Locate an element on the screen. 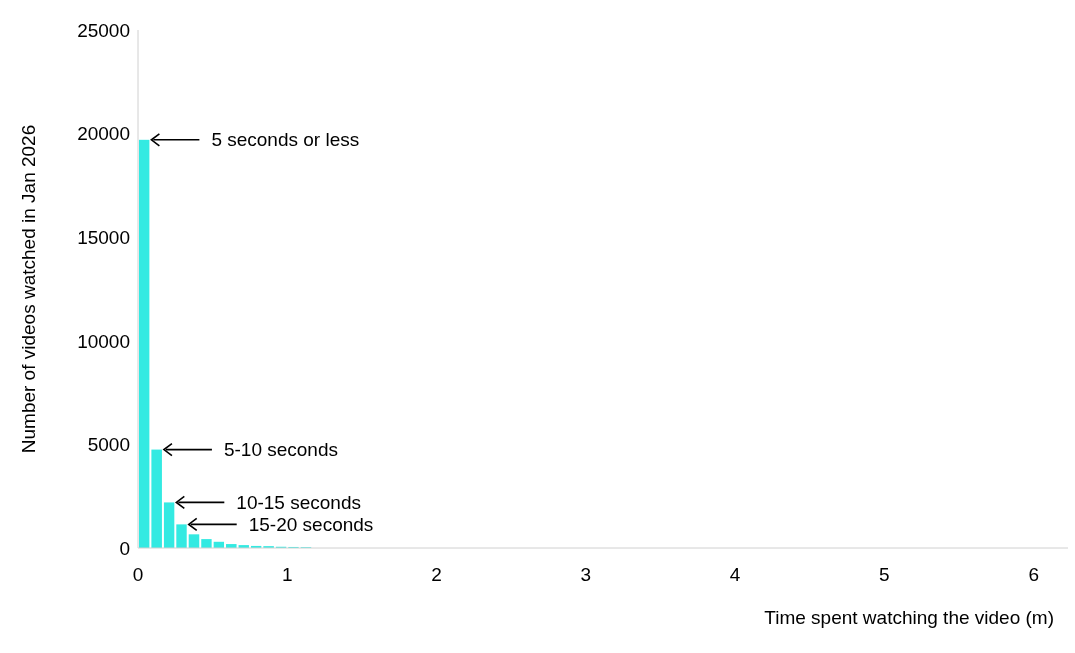 The height and width of the screenshot is (653, 1075). x-tick-label: 6 is located at coordinates (1033, 575).